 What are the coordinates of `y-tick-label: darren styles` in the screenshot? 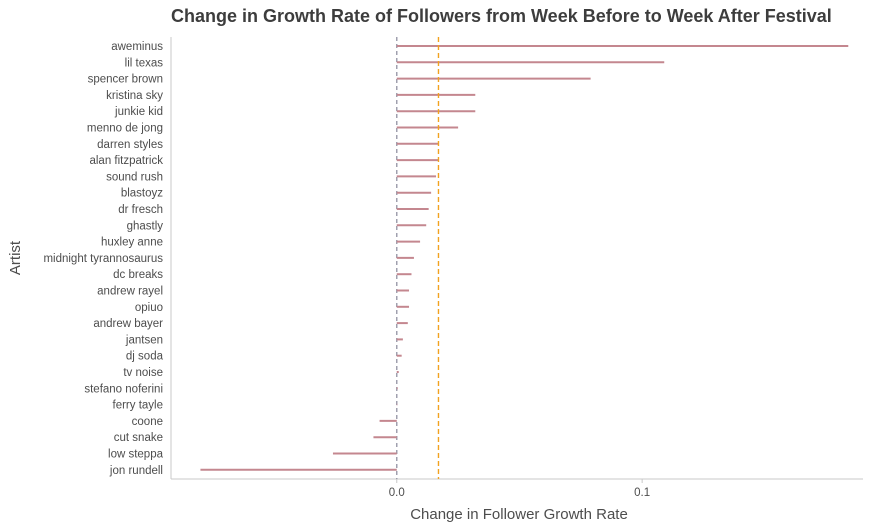 It's located at (130, 145).